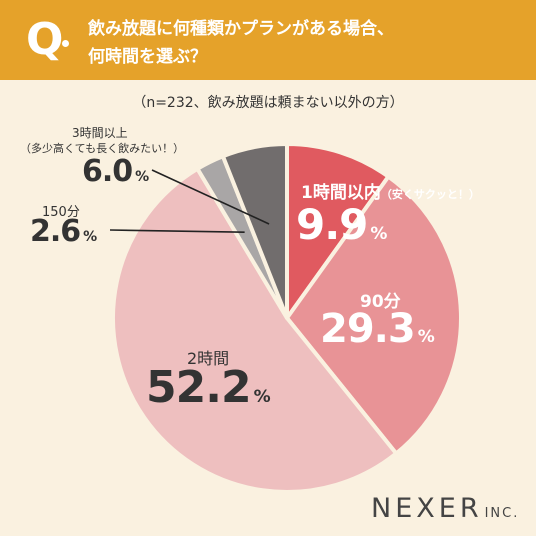  What do you see at coordinates (102, 148) in the screenshot?
I see `slice-note-3h-plus: （多少高くても長く飲みたい！）` at bounding box center [102, 148].